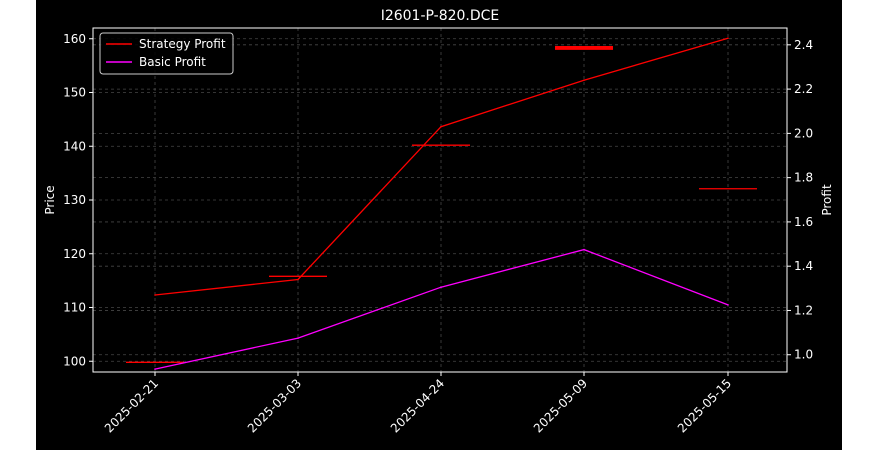 The width and height of the screenshot is (878, 450). Describe the element at coordinates (800, 200) in the screenshot. I see `y-axis-right-ticks: 1.0 1.2 1.4 1.6 1.8 2.0 2.2 2.4` at that location.